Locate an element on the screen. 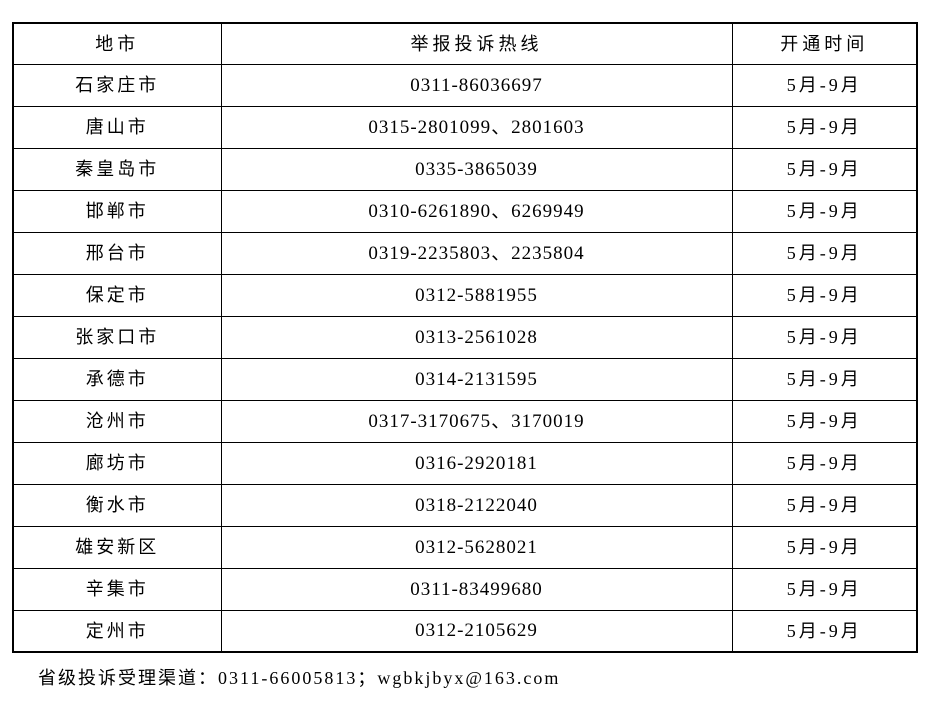 The image size is (931, 720). city-cell: 衡水市 is located at coordinates (117, 505).